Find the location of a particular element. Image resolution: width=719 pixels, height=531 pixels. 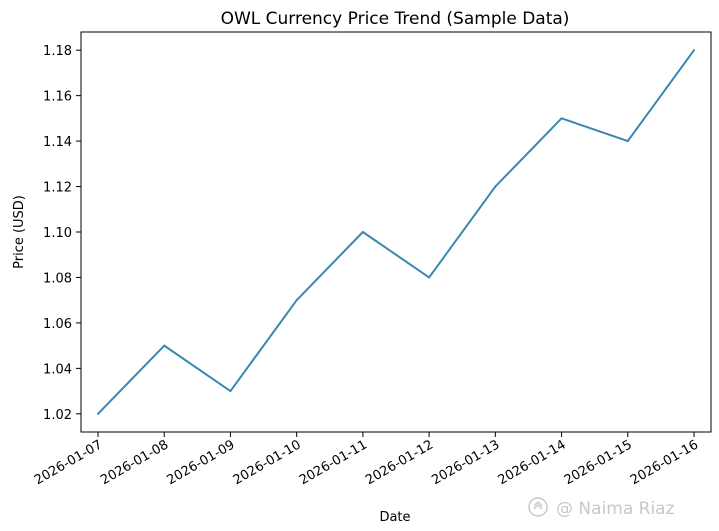

y-tick-label: 1.02 is located at coordinates (57, 415).